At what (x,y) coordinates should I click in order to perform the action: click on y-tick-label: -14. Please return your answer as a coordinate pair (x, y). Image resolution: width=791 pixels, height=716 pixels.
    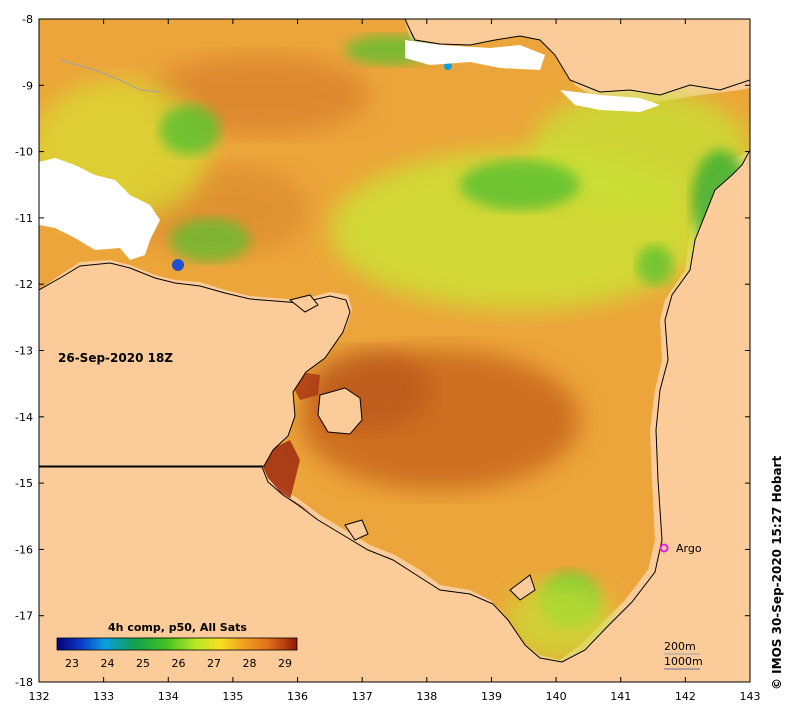
    Looking at the image, I should click on (24, 417).